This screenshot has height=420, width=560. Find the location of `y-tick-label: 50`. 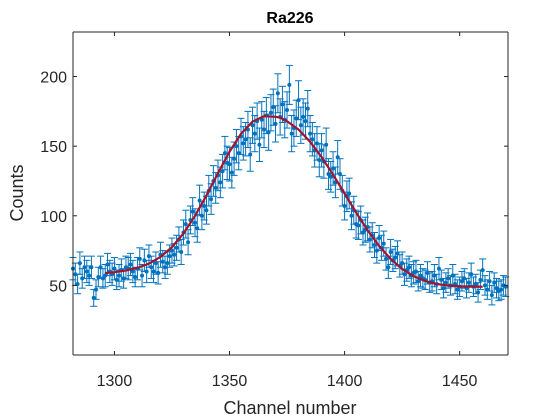

y-tick-label: 50 is located at coordinates (58, 286).